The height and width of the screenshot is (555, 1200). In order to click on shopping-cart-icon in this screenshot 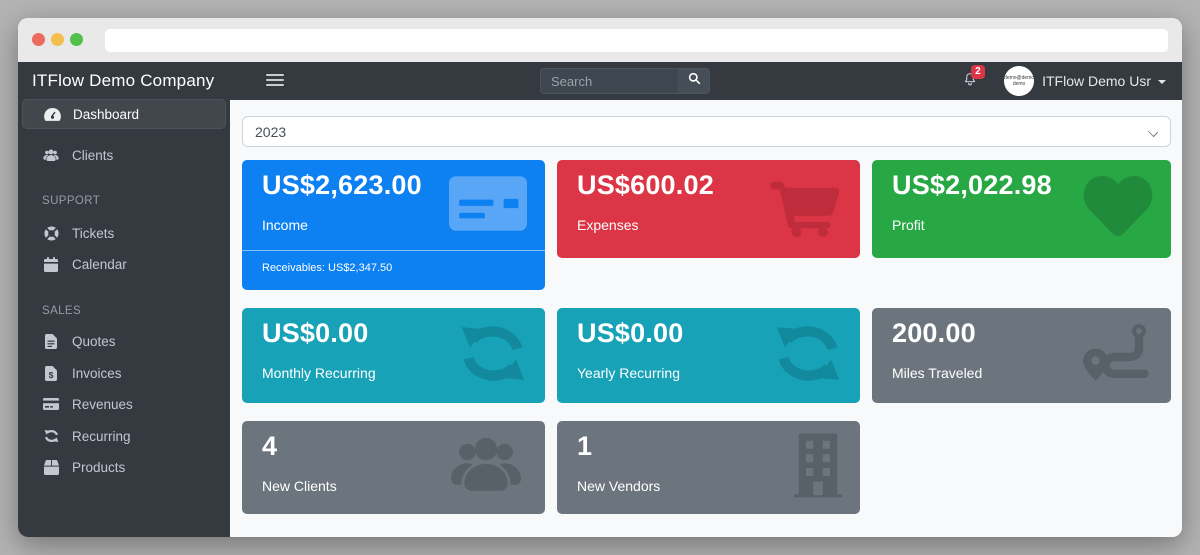, I will do `click(805, 209)`.